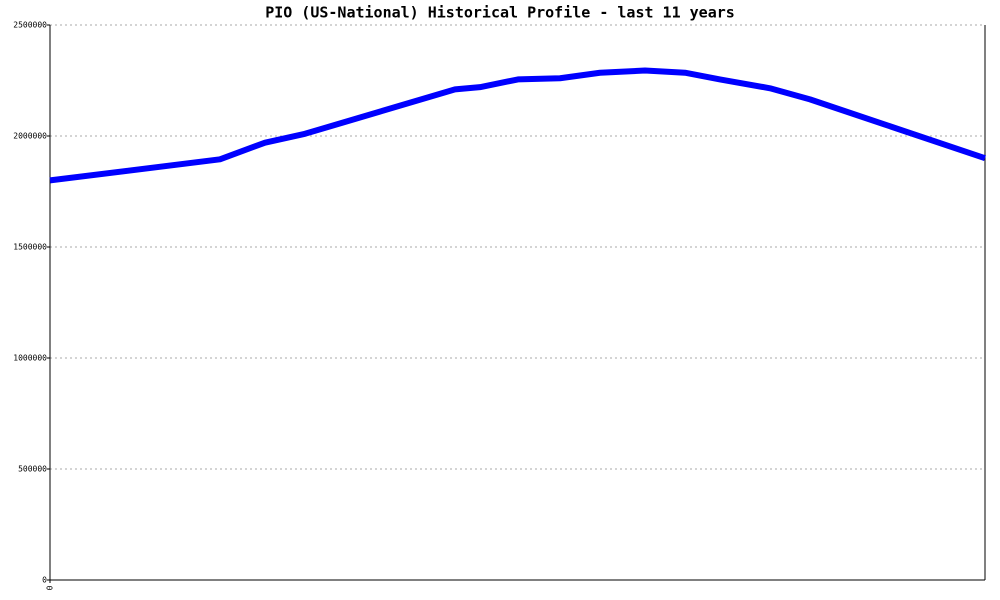  Describe the element at coordinates (50, 587) in the screenshot. I see `x-tick-label: 0` at that location.